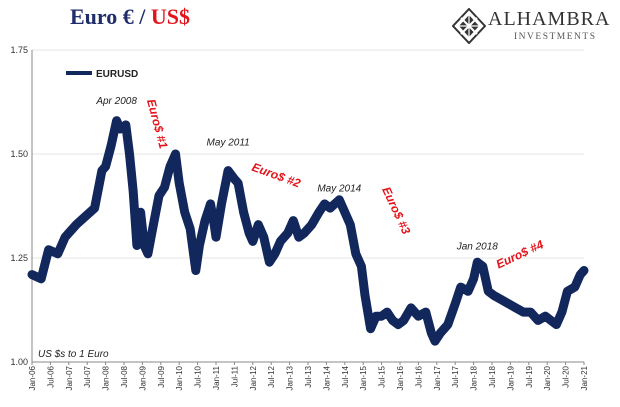 The width and height of the screenshot is (620, 407). Describe the element at coordinates (253, 377) in the screenshot. I see `x-tick-label: Jan-12` at that location.